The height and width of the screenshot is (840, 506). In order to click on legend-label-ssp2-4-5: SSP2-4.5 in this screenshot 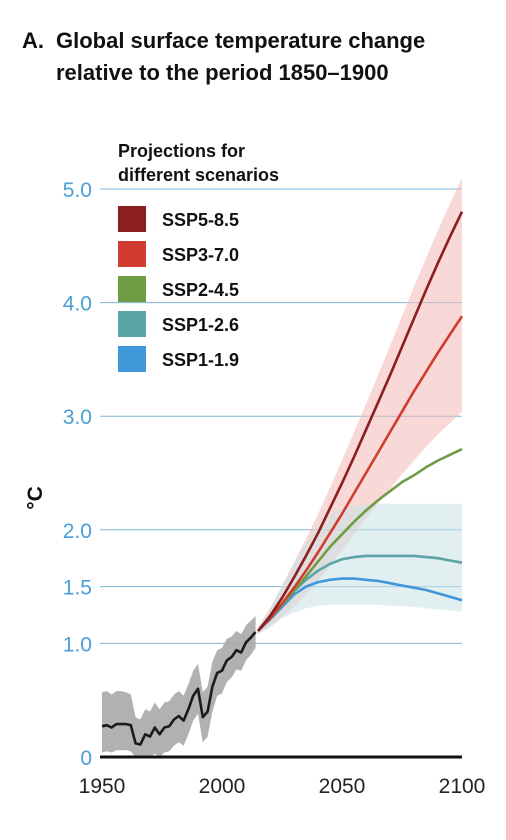, I will do `click(200, 290)`.